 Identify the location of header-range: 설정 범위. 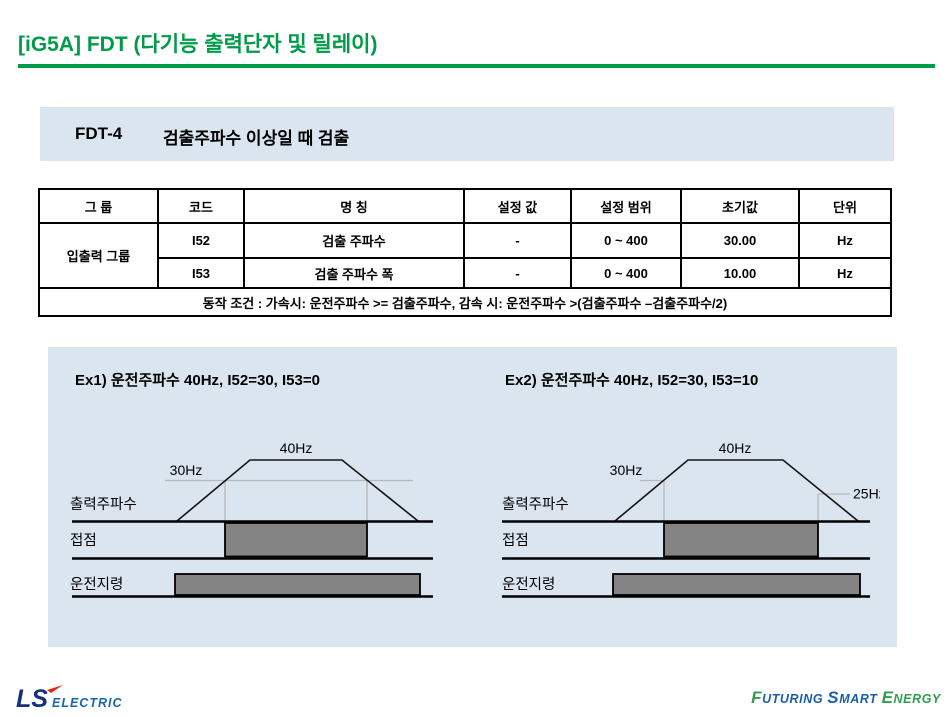
(626, 206).